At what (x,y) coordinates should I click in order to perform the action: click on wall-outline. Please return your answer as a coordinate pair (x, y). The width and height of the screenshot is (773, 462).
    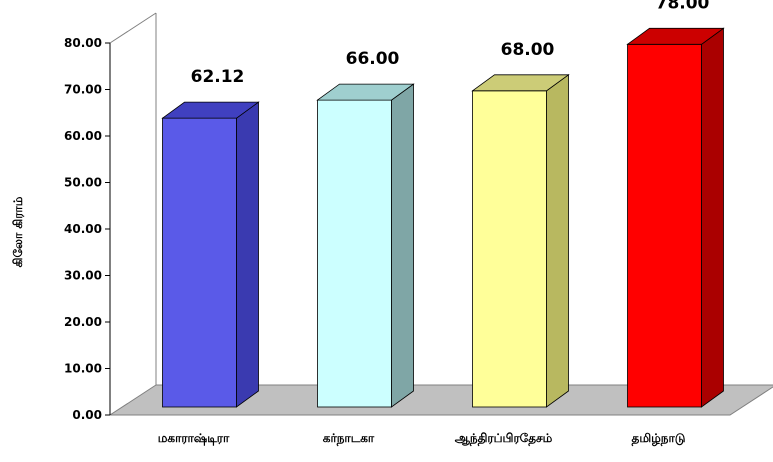
    Looking at the image, I should click on (133, 213).